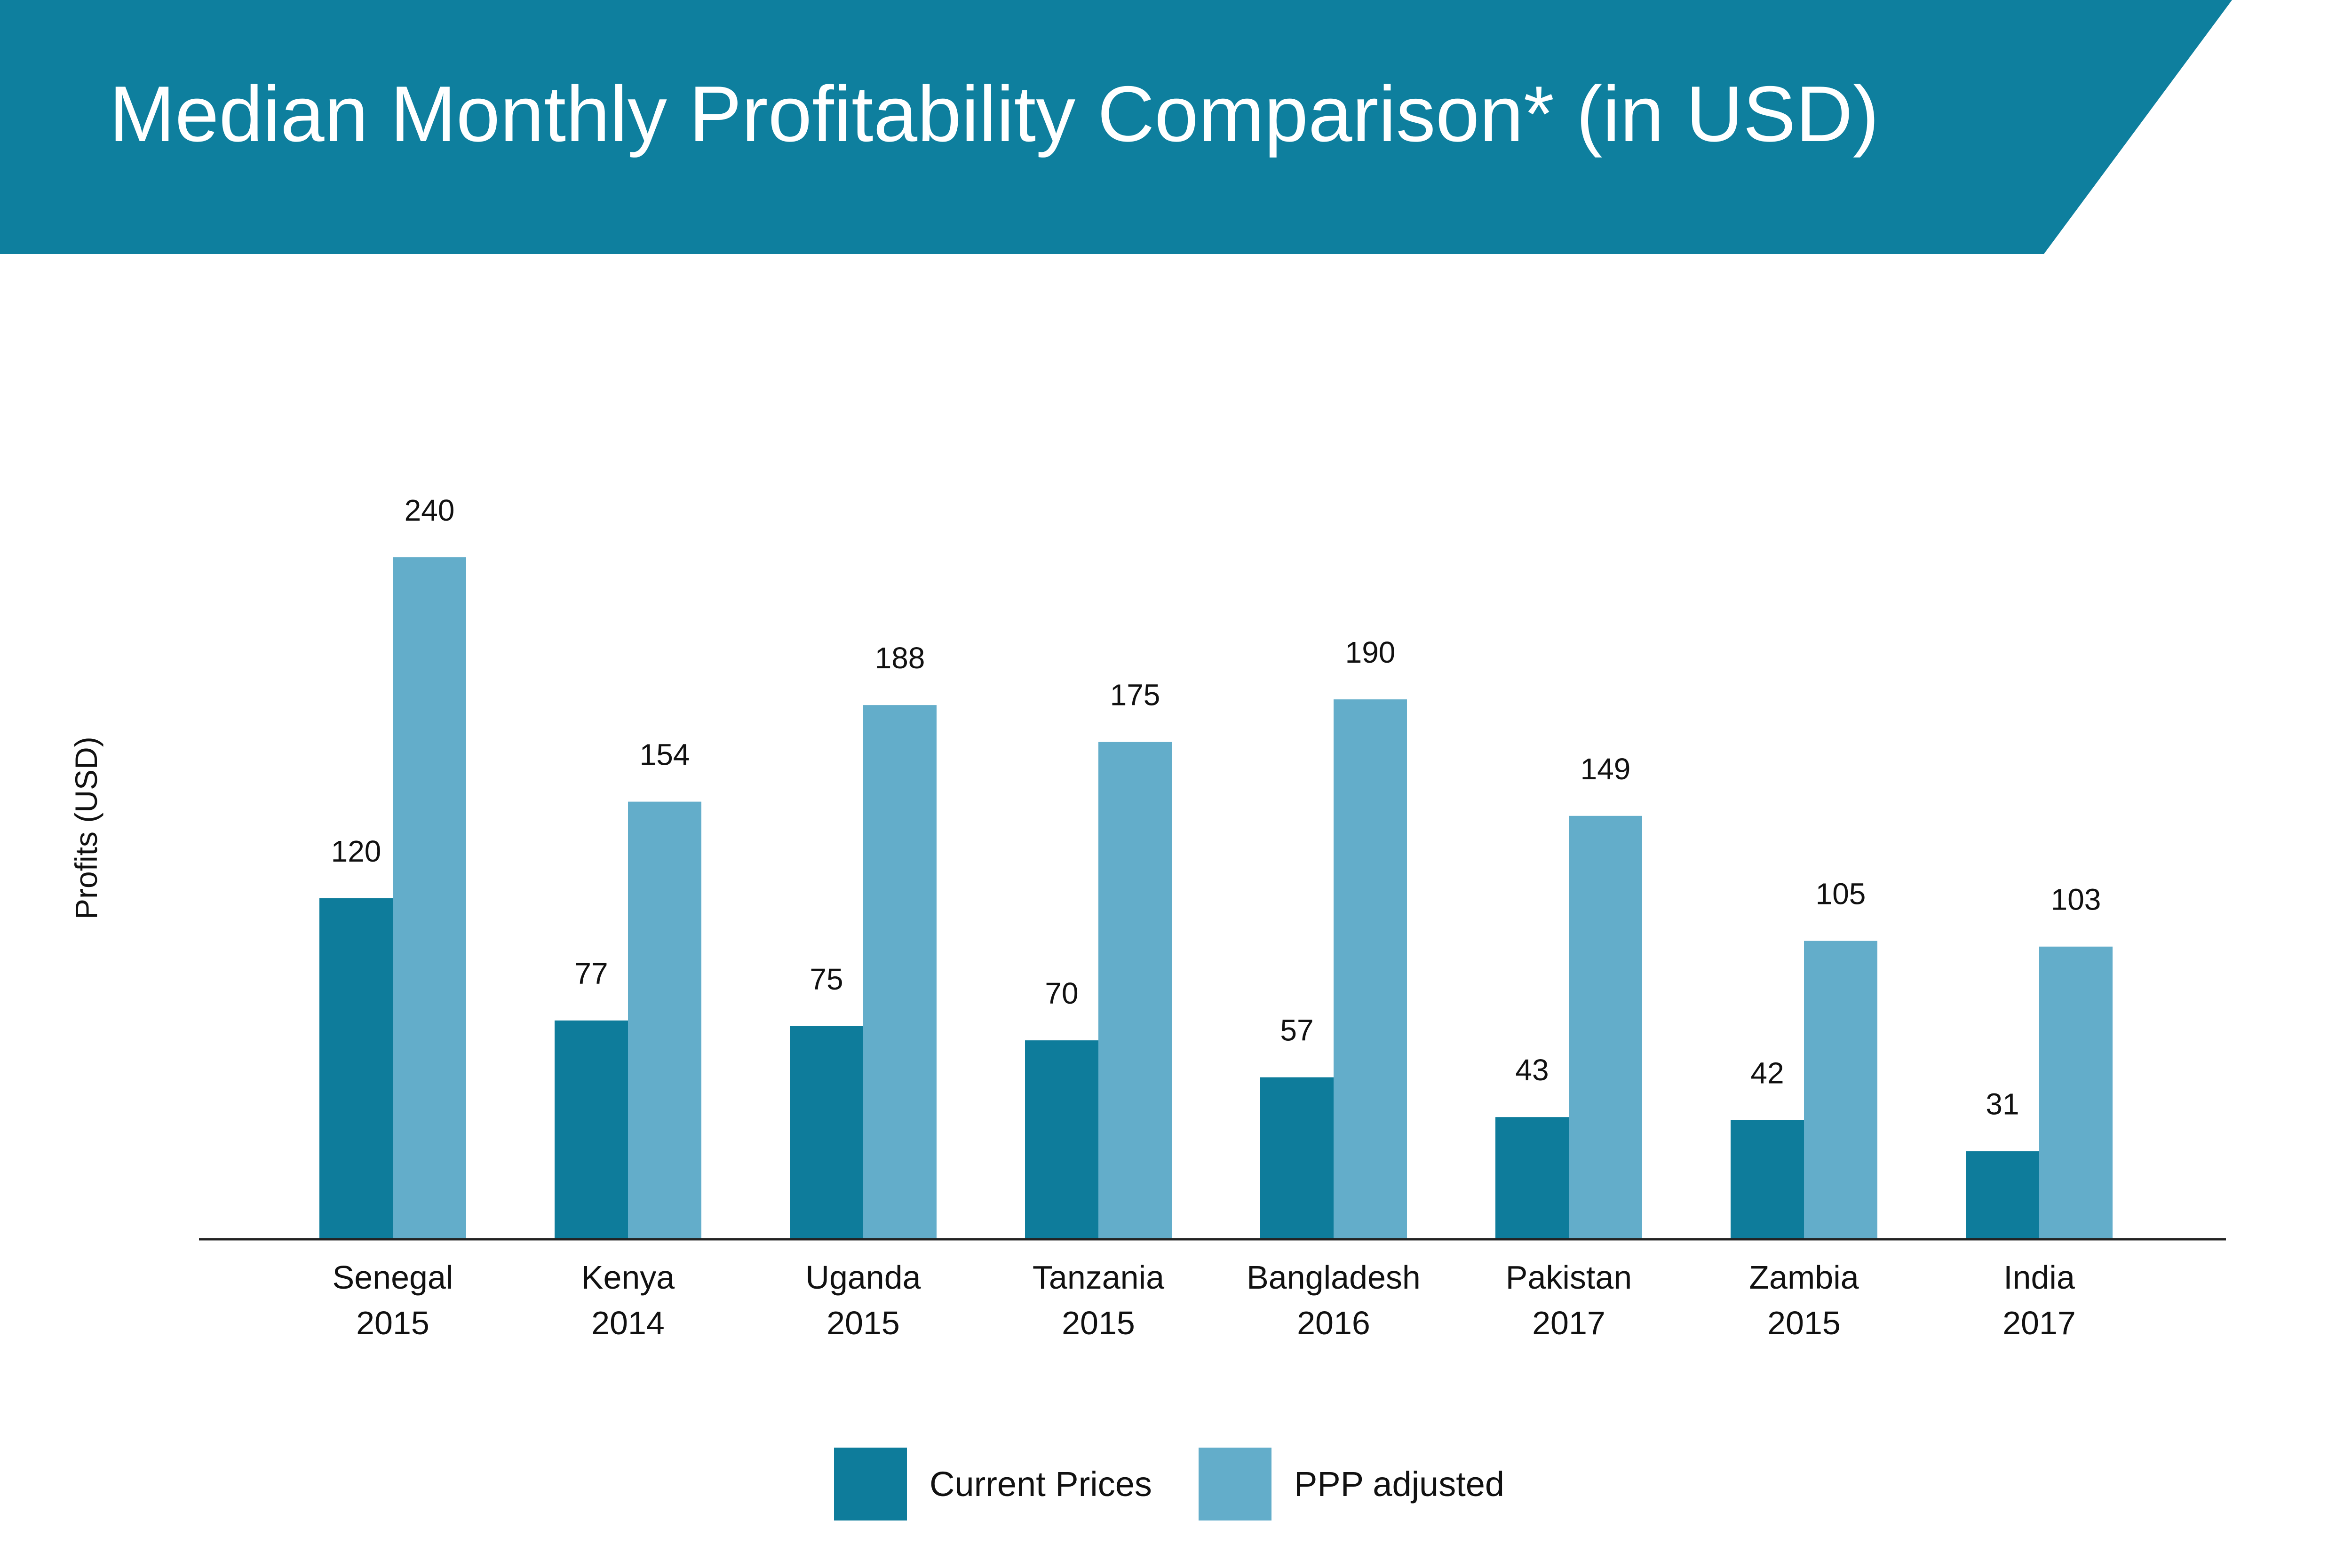 The image size is (2352, 1568). Describe the element at coordinates (1135, 695) in the screenshot. I see `value-label-ppp-tanzania: 175` at that location.